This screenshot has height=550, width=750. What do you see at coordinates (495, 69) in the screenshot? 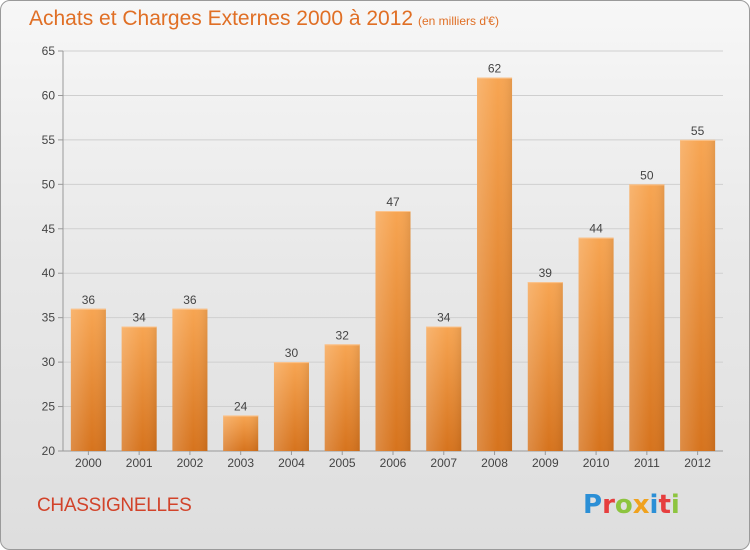
I see `data-label: 62` at bounding box center [495, 69].